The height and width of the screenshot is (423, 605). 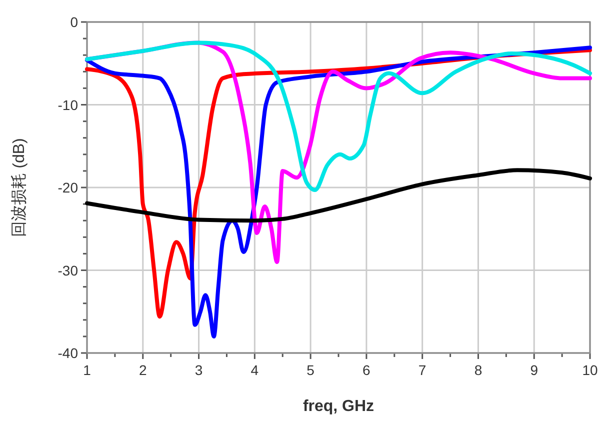 I want to click on x-tick-label: 9, so click(x=534, y=370).